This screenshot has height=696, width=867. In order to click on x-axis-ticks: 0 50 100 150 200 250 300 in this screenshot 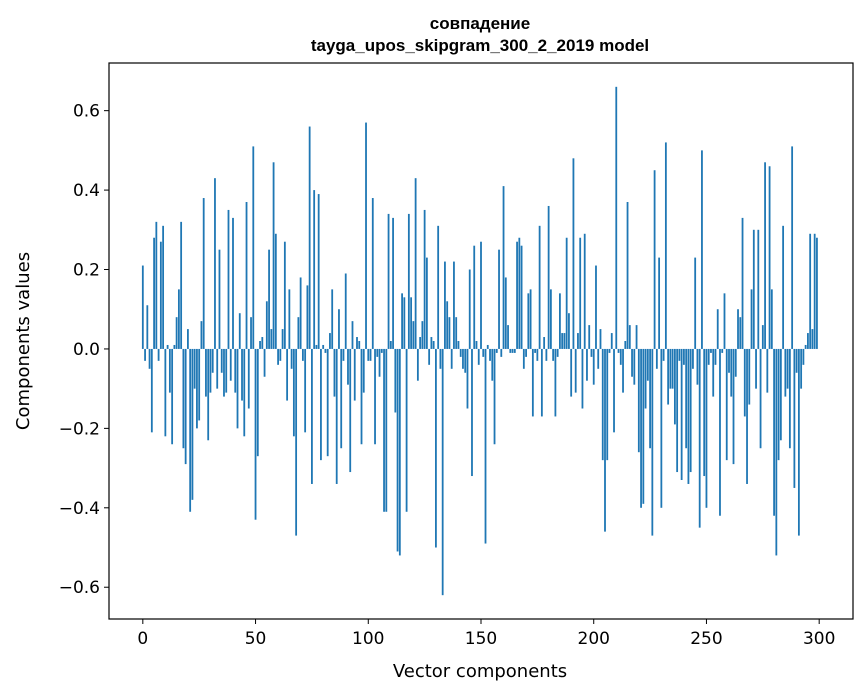, I will do `click(486, 634)`.